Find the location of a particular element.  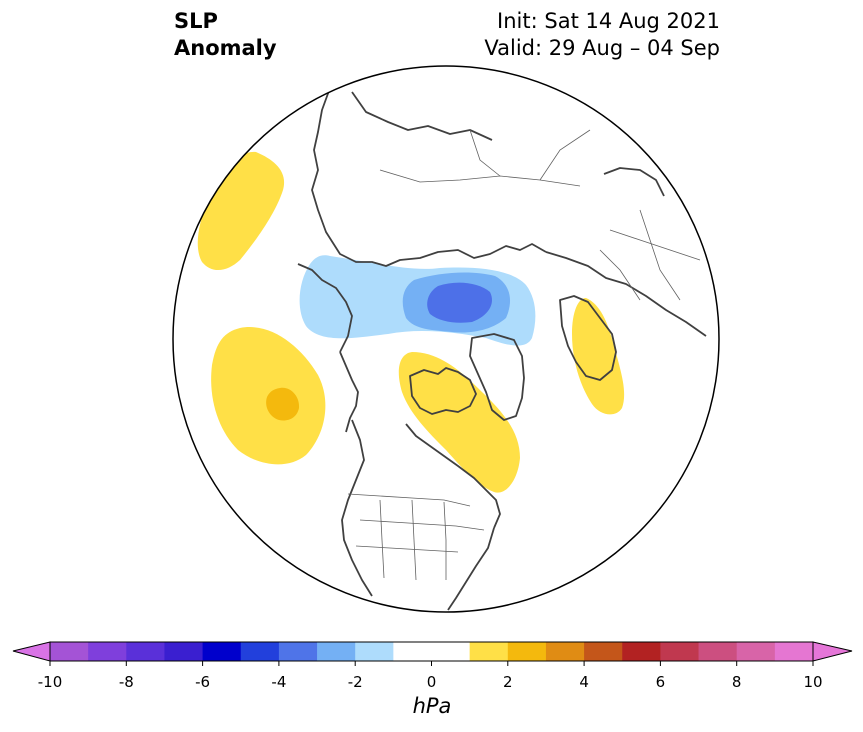

anomaly-arctic-low-core is located at coordinates (459, 302).